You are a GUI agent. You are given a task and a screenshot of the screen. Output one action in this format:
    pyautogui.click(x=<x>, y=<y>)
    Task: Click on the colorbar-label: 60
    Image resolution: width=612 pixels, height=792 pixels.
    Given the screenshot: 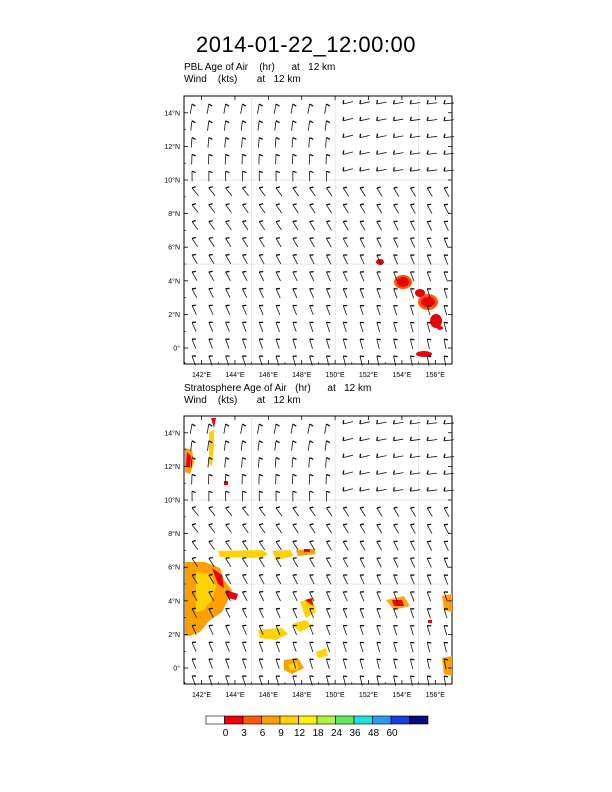 What is the action you would take?
    pyautogui.click(x=392, y=733)
    